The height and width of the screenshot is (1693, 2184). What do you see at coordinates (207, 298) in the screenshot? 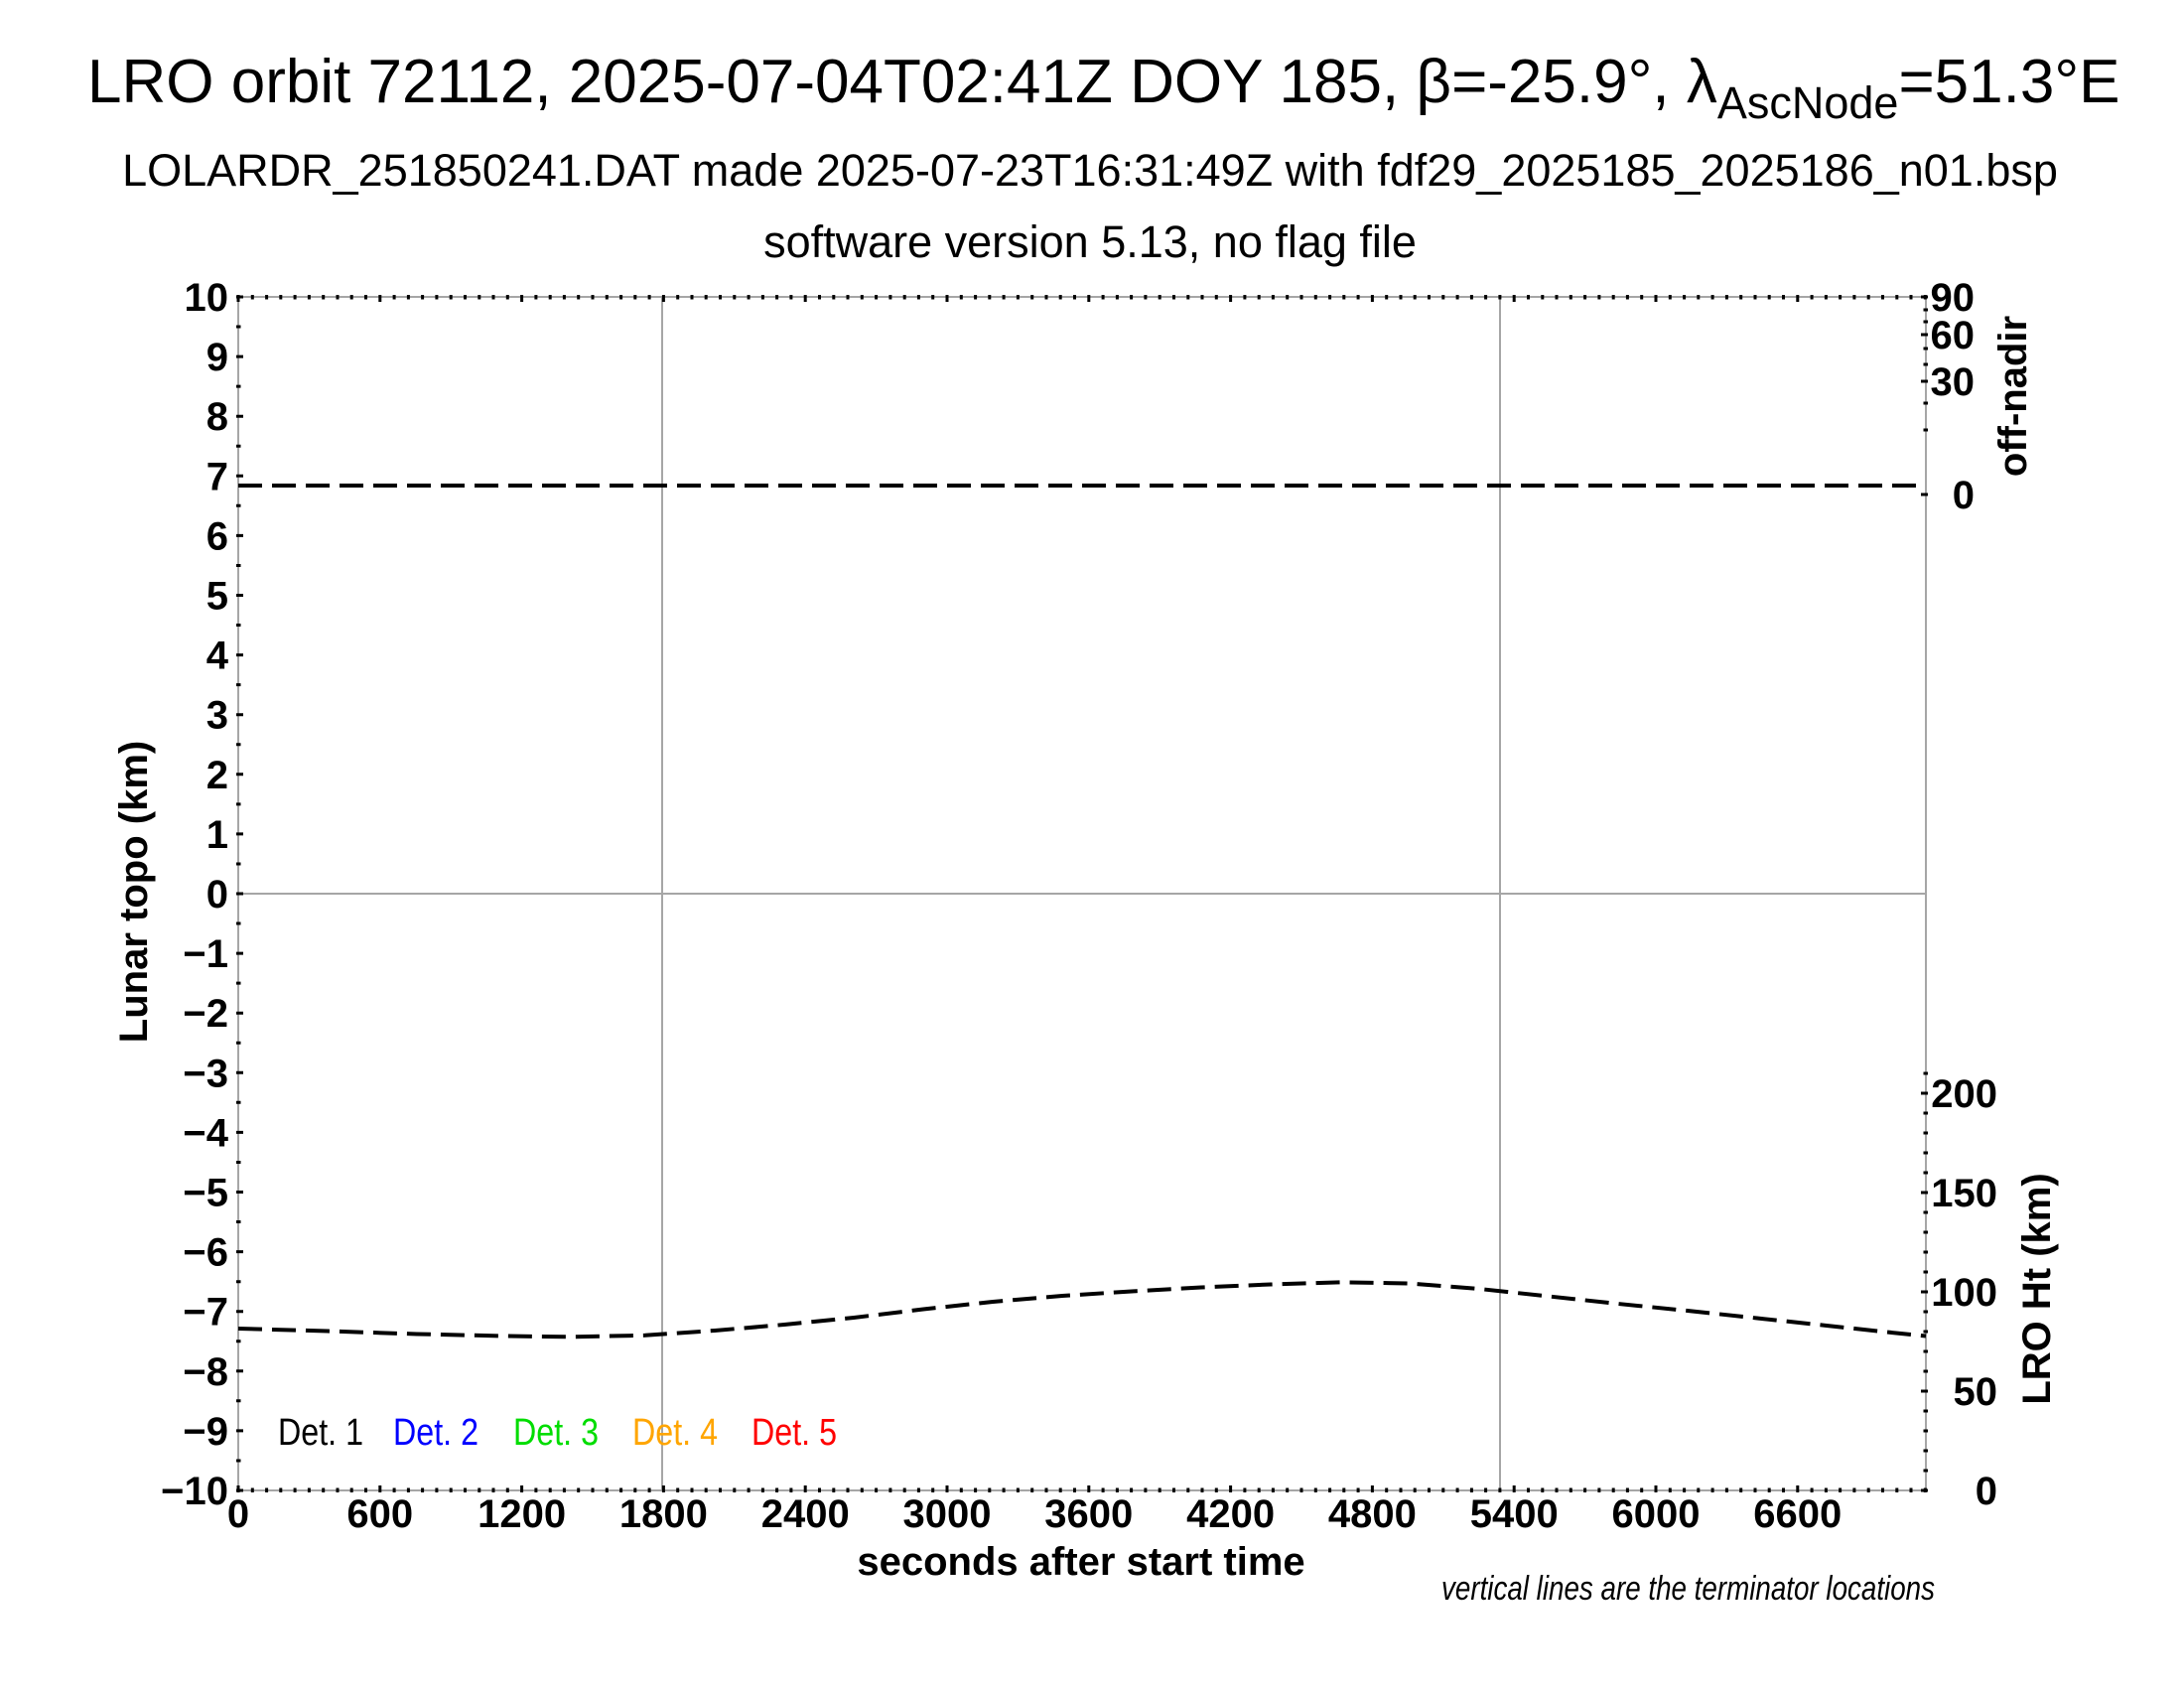
I see `svg-text: 10` at bounding box center [207, 298].